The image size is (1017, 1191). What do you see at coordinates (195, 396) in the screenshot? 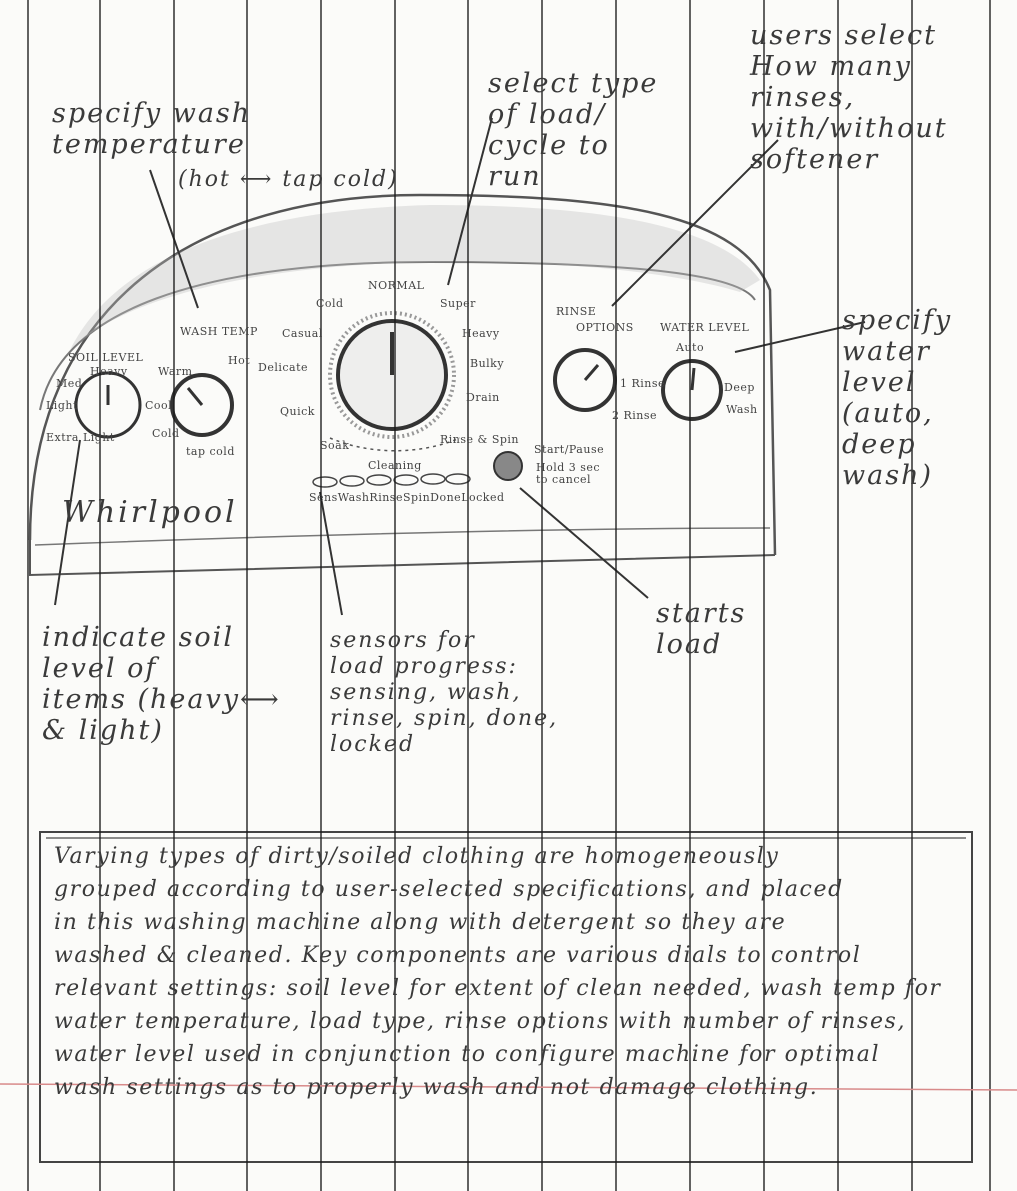
I see `wash-temp-pointer` at bounding box center [195, 396].